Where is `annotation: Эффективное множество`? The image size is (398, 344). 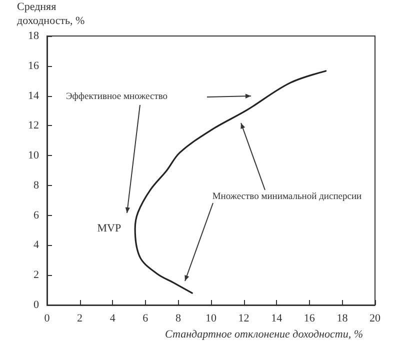 annotation: Эффективное множество is located at coordinates (117, 97).